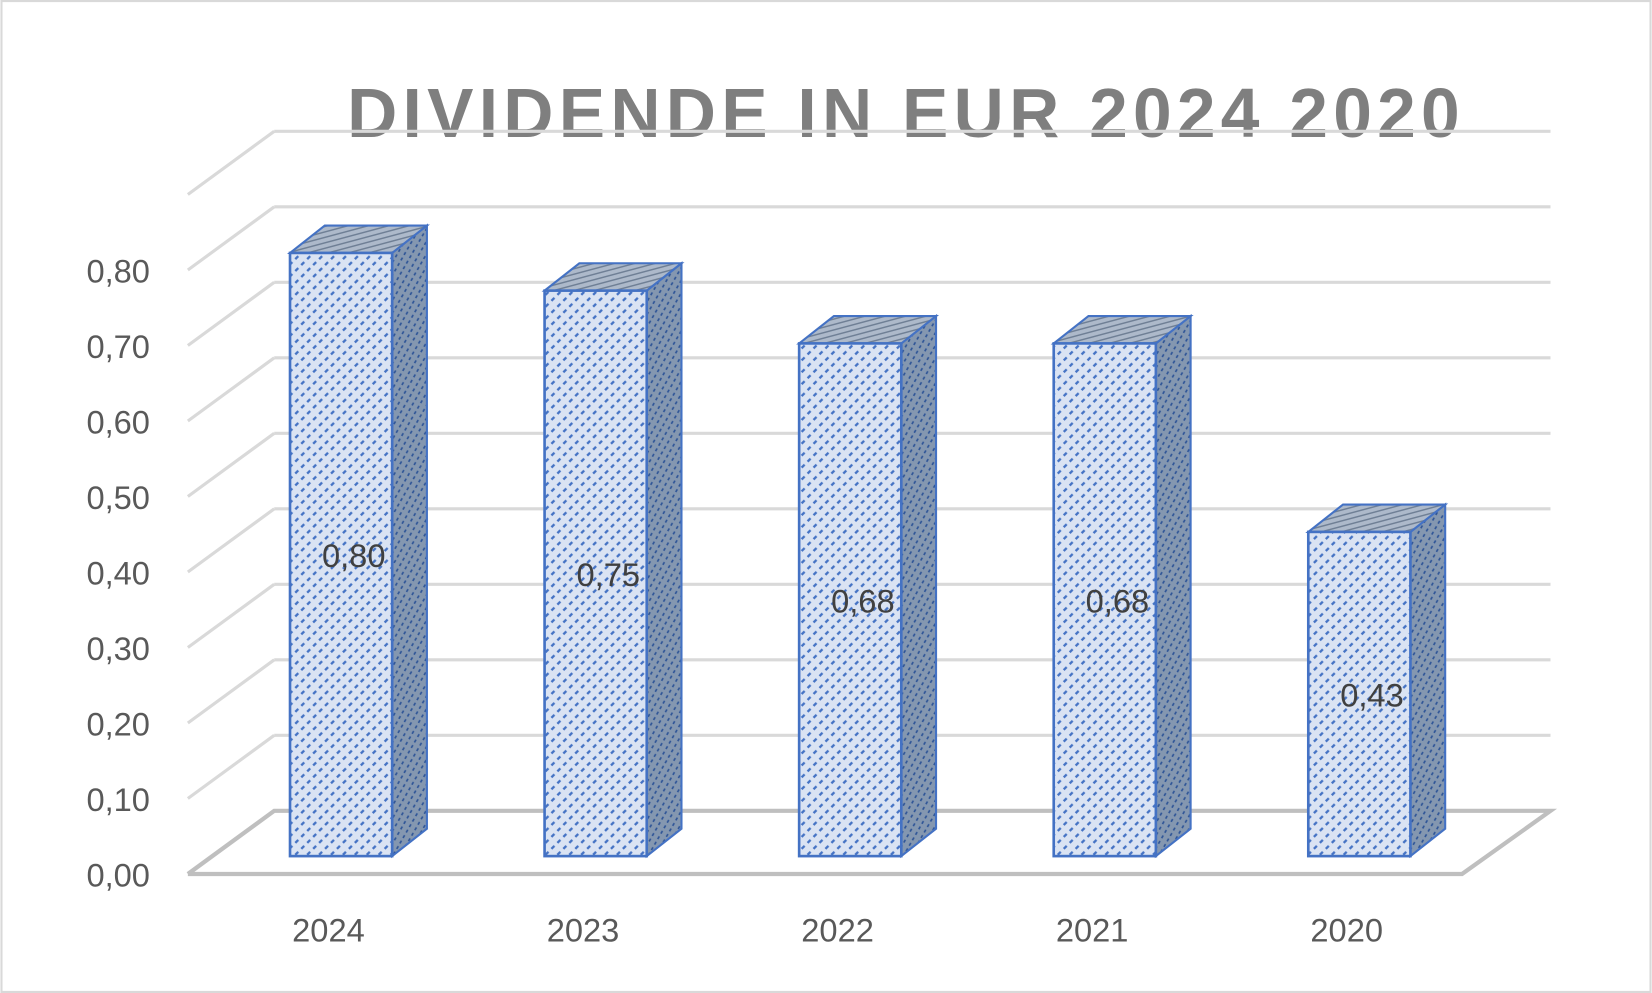  I want to click on data-label: 0,43, so click(1372, 695).